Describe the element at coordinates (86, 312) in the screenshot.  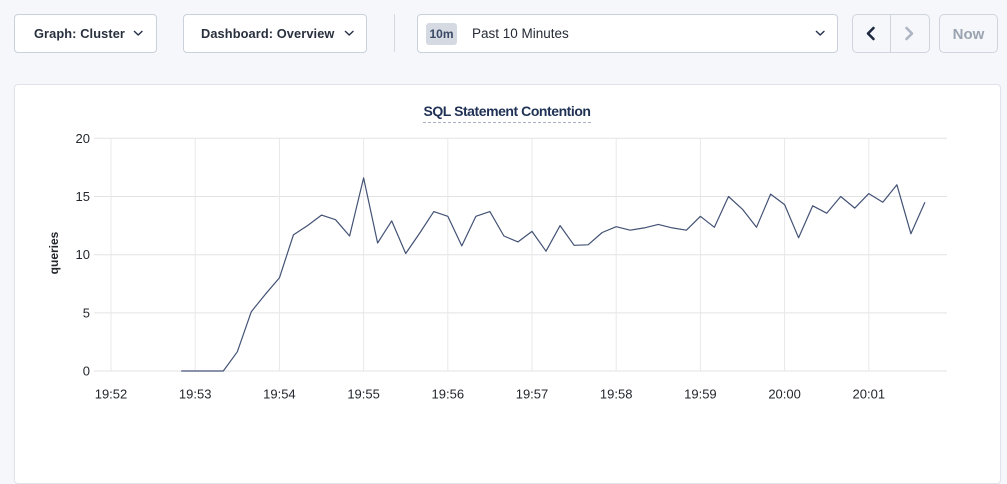
I see `svg-text: 5` at that location.